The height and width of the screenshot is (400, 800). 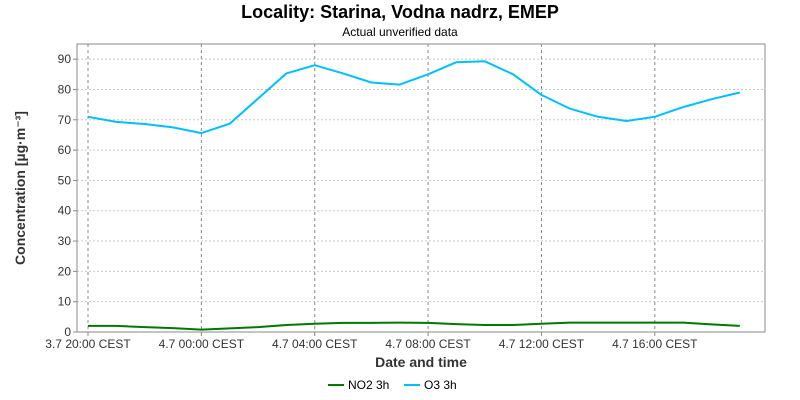 I want to click on series-line-no2-3h, so click(x=414, y=326).